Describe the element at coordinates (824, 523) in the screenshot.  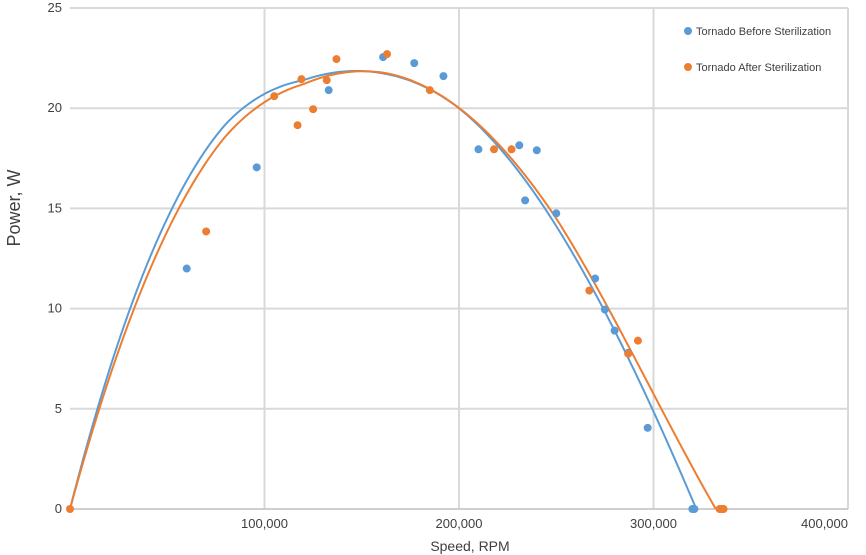
I see `x-tick-label: 400,000` at that location.